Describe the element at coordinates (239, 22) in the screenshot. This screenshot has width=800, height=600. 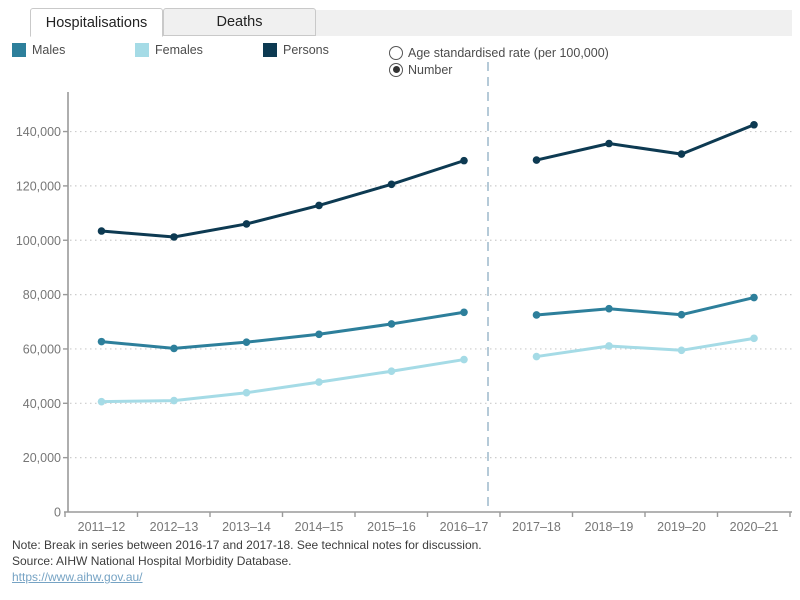
I see `tab-deaths: Deaths` at that location.